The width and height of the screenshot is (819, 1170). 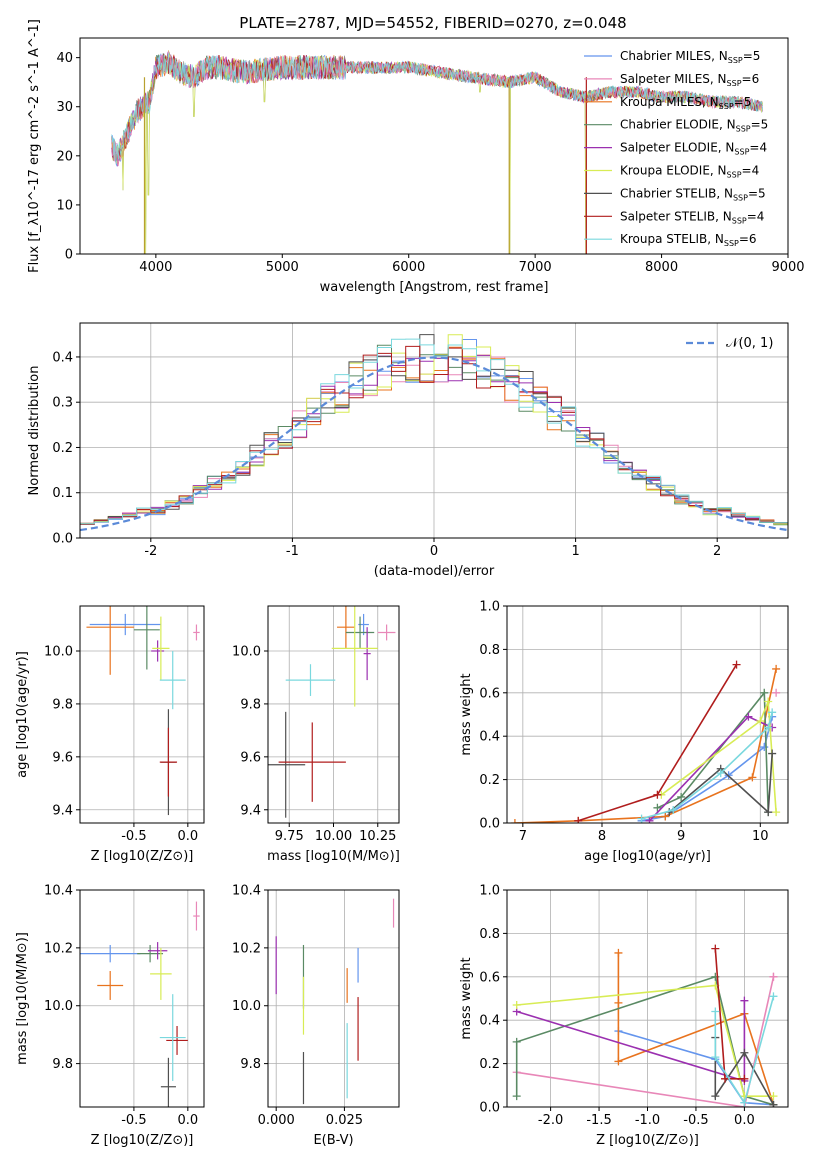 What do you see at coordinates (142, 998) in the screenshot?
I see `axes-frame` at bounding box center [142, 998].